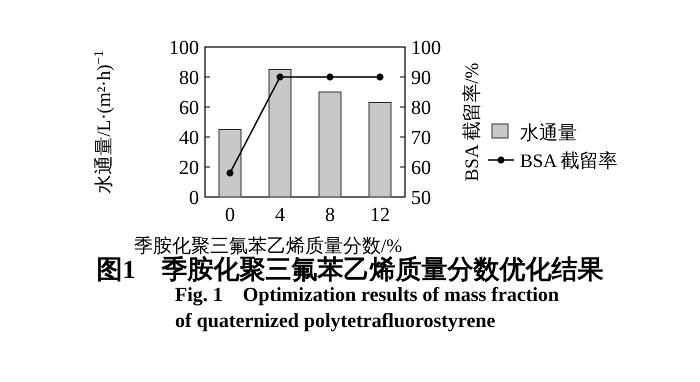 The width and height of the screenshot is (700, 382). I want to click on y2-tick-label: 50, so click(421, 198).